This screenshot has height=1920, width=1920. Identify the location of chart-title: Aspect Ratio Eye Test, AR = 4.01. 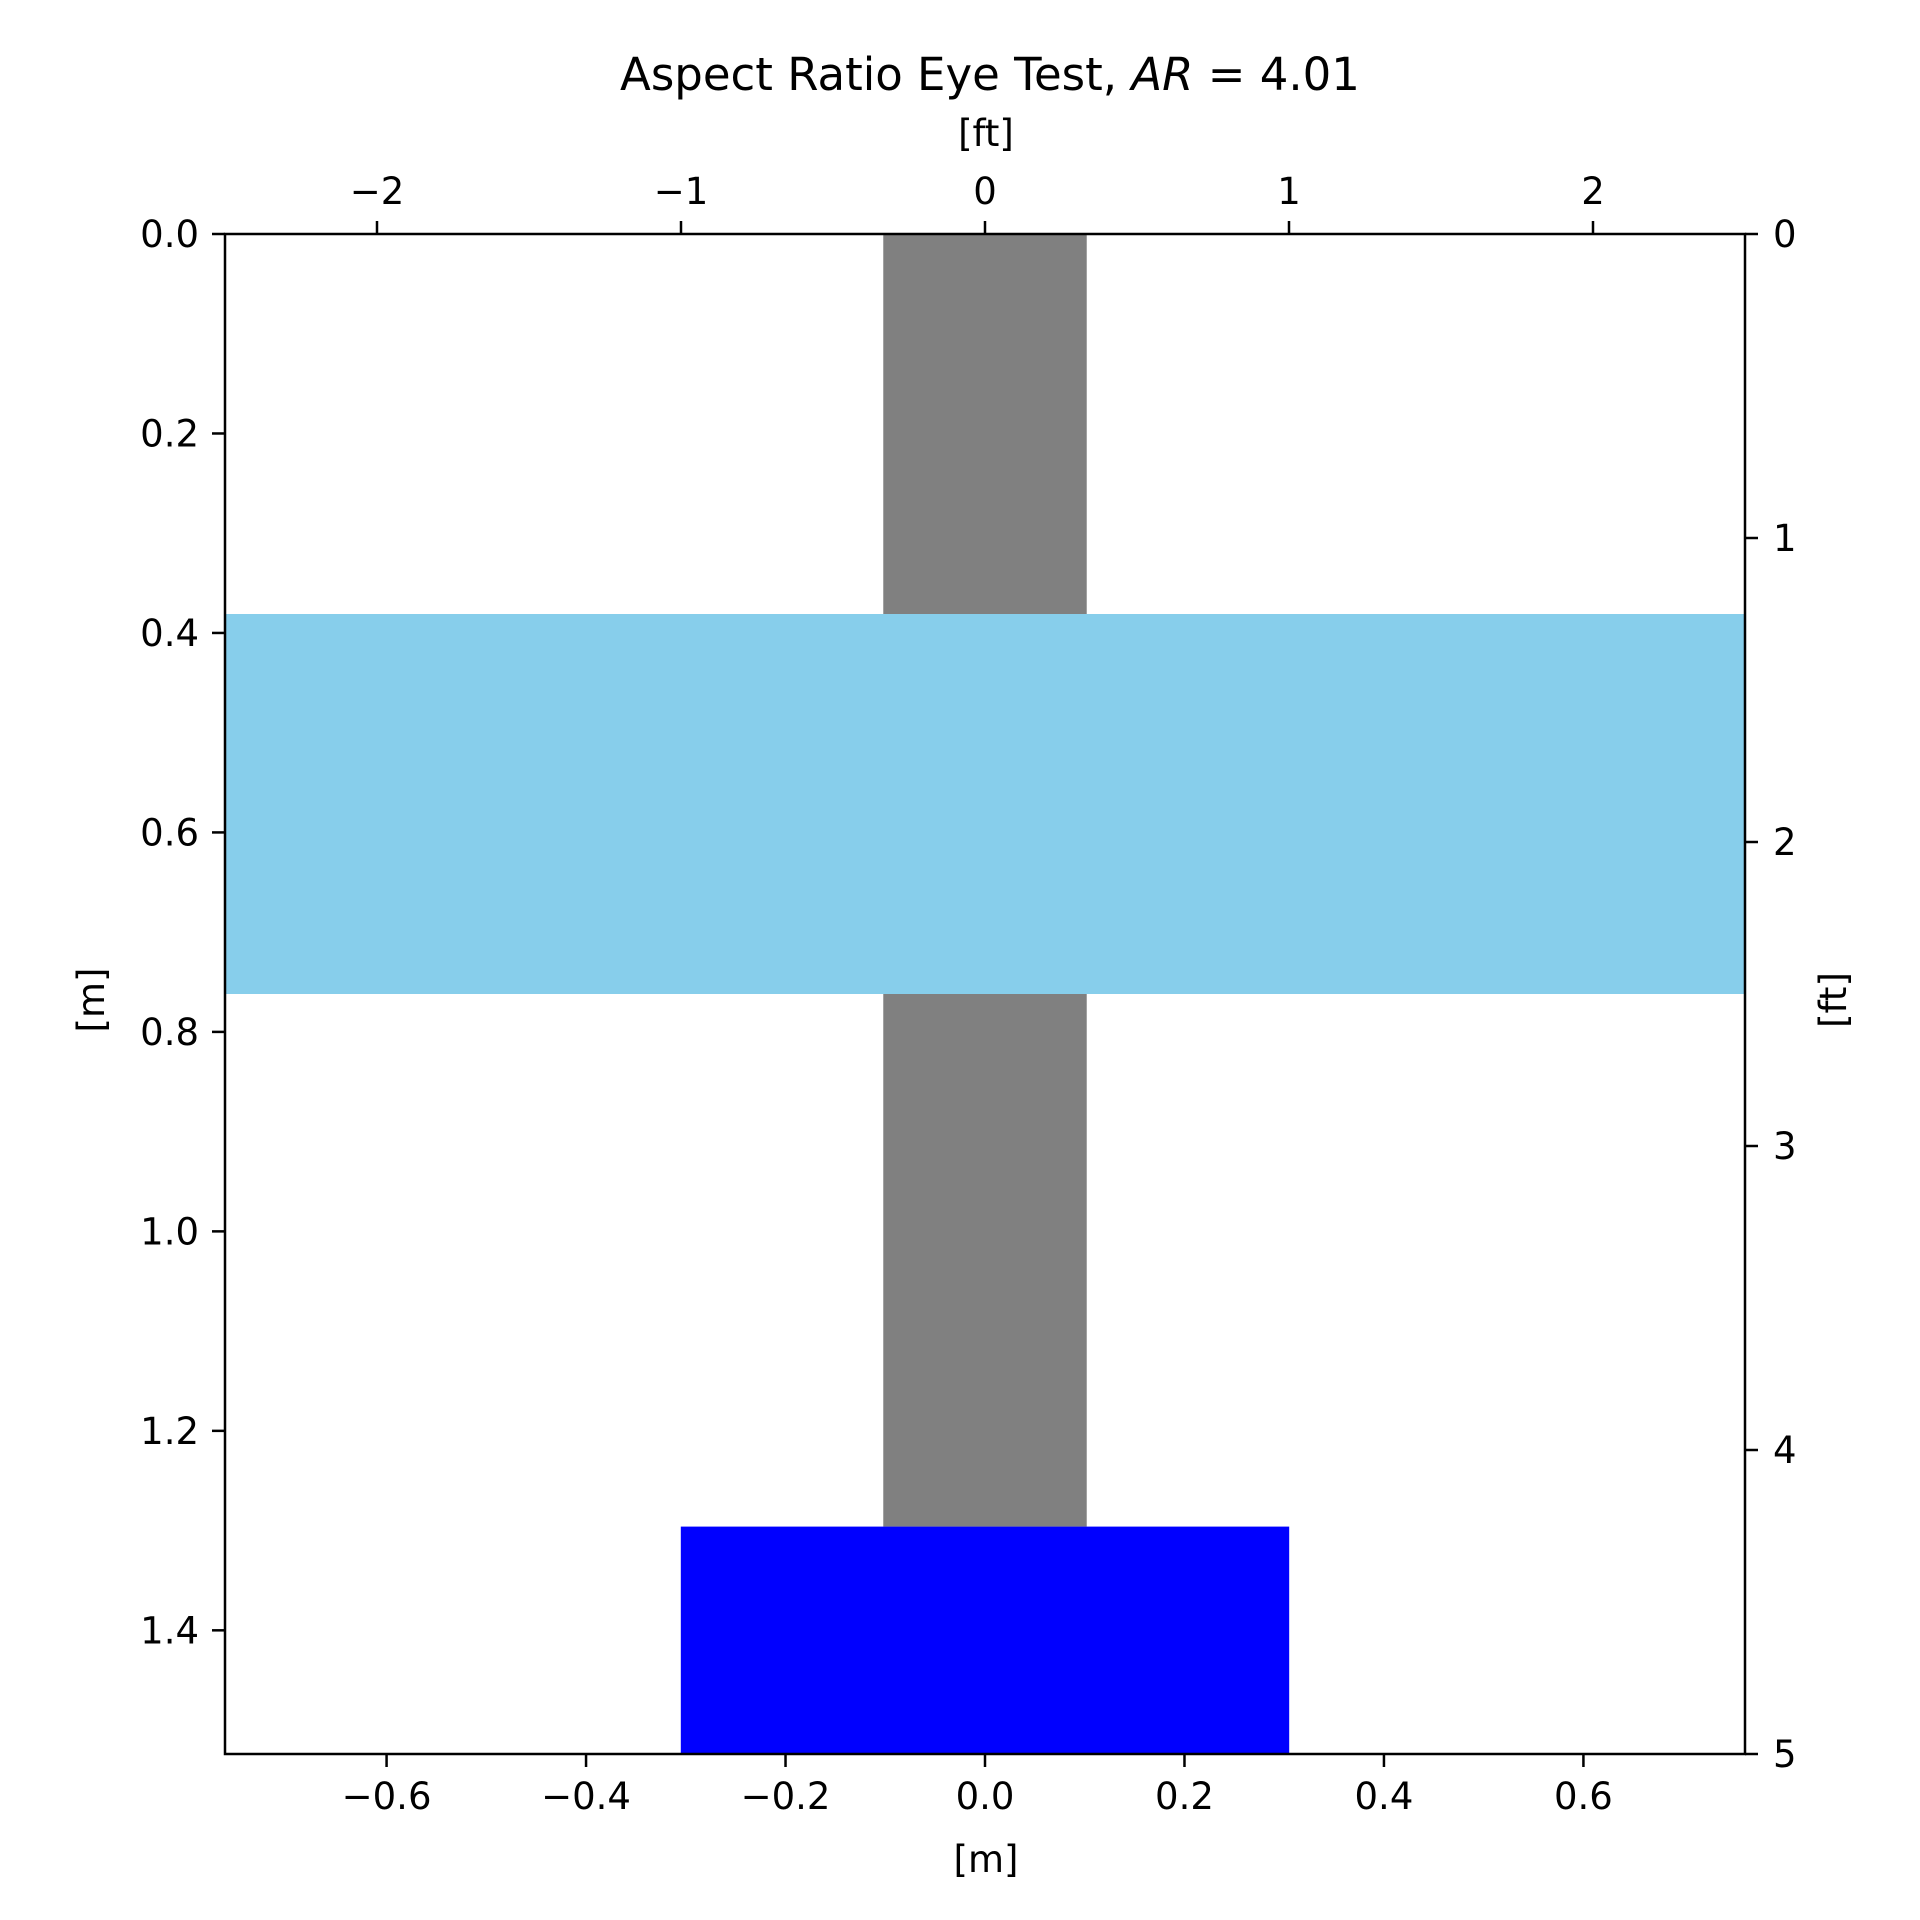
(990, 74).